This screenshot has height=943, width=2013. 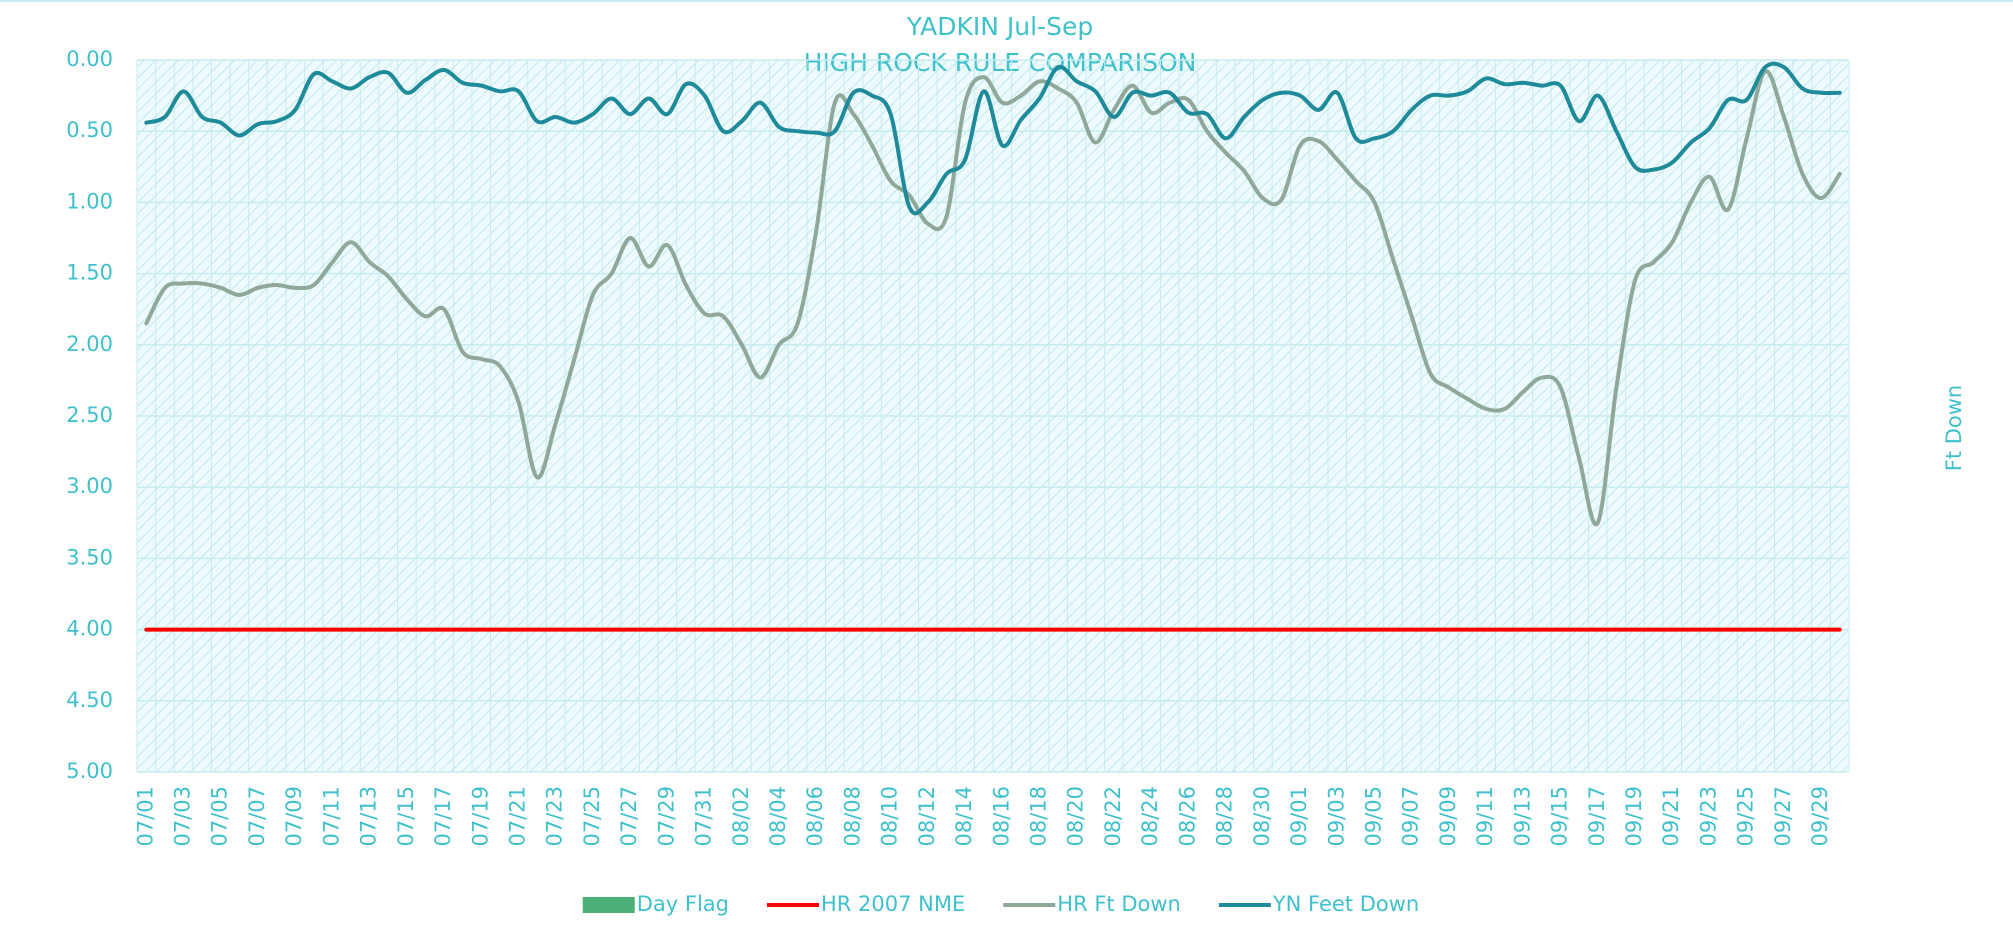 I want to click on x-tick-label: 07/31, so click(x=704, y=816).